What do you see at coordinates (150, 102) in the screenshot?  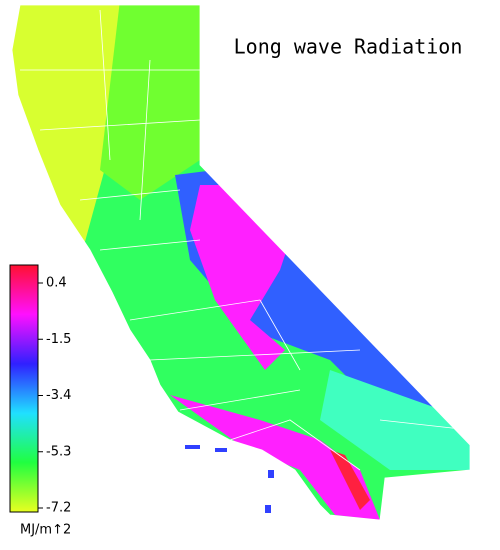 I see `north-zone` at bounding box center [150, 102].